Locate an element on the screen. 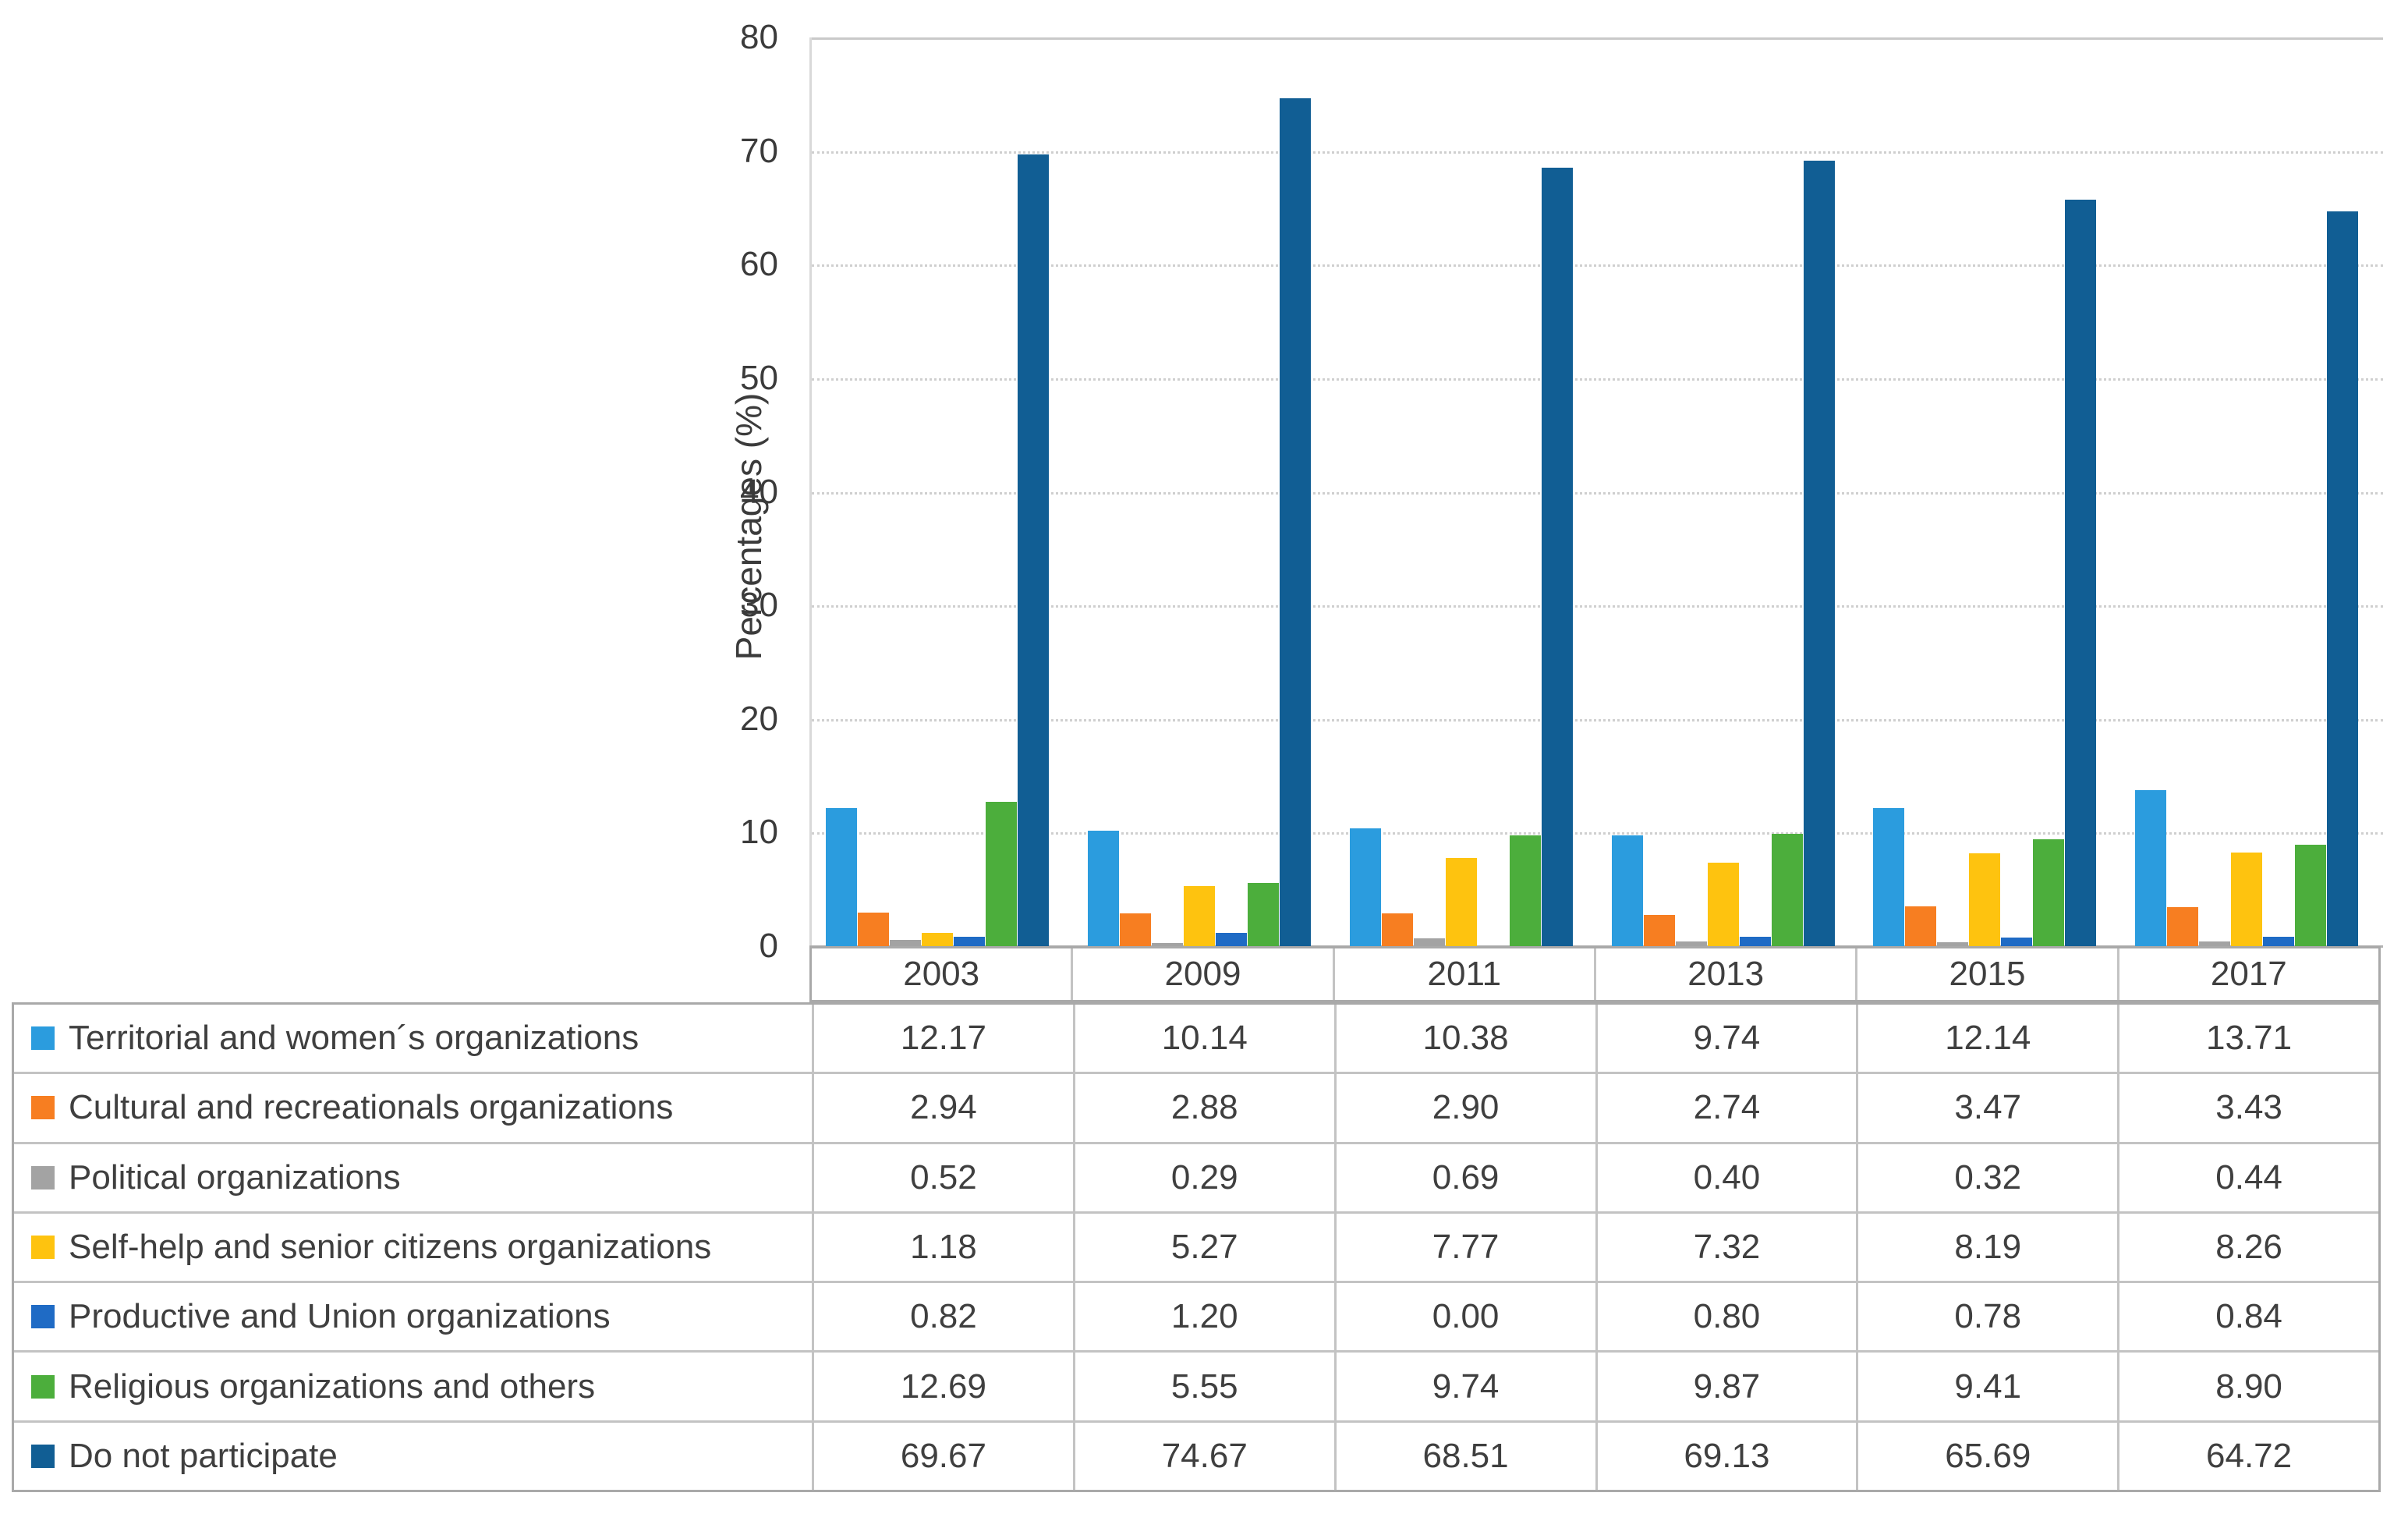 Image resolution: width=2408 pixels, height=1521 pixels. series-row-label: Do not participate is located at coordinates (413, 1456).